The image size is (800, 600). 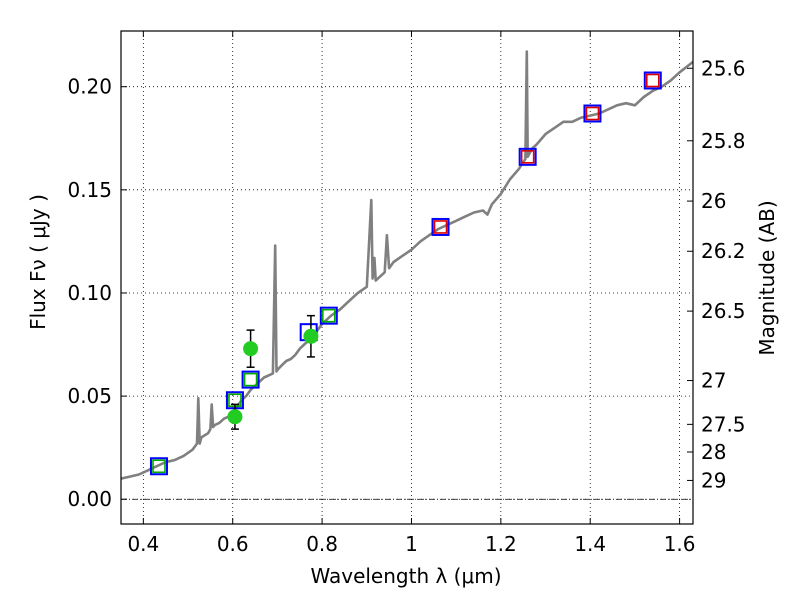 What do you see at coordinates (723, 424) in the screenshot?
I see `right-tick-label: 27.5` at bounding box center [723, 424].